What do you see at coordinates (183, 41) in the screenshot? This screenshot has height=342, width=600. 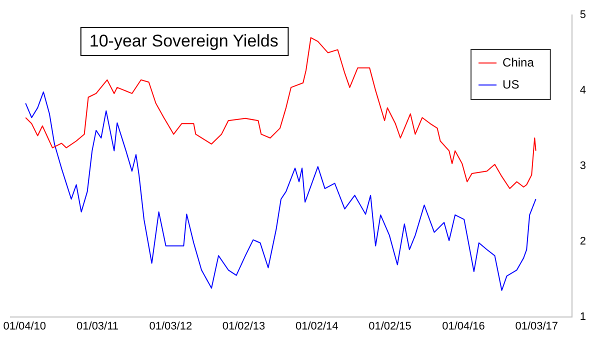 I see `text: 10-year Sovereign Yields` at bounding box center [183, 41].